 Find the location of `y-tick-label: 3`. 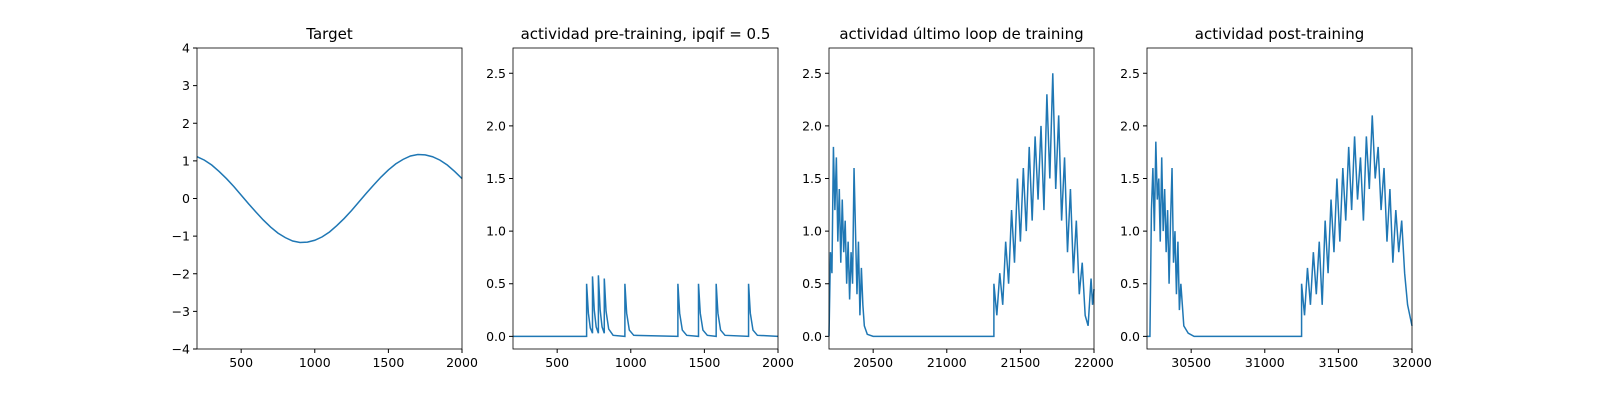

y-tick-label: 3 is located at coordinates (186, 85).